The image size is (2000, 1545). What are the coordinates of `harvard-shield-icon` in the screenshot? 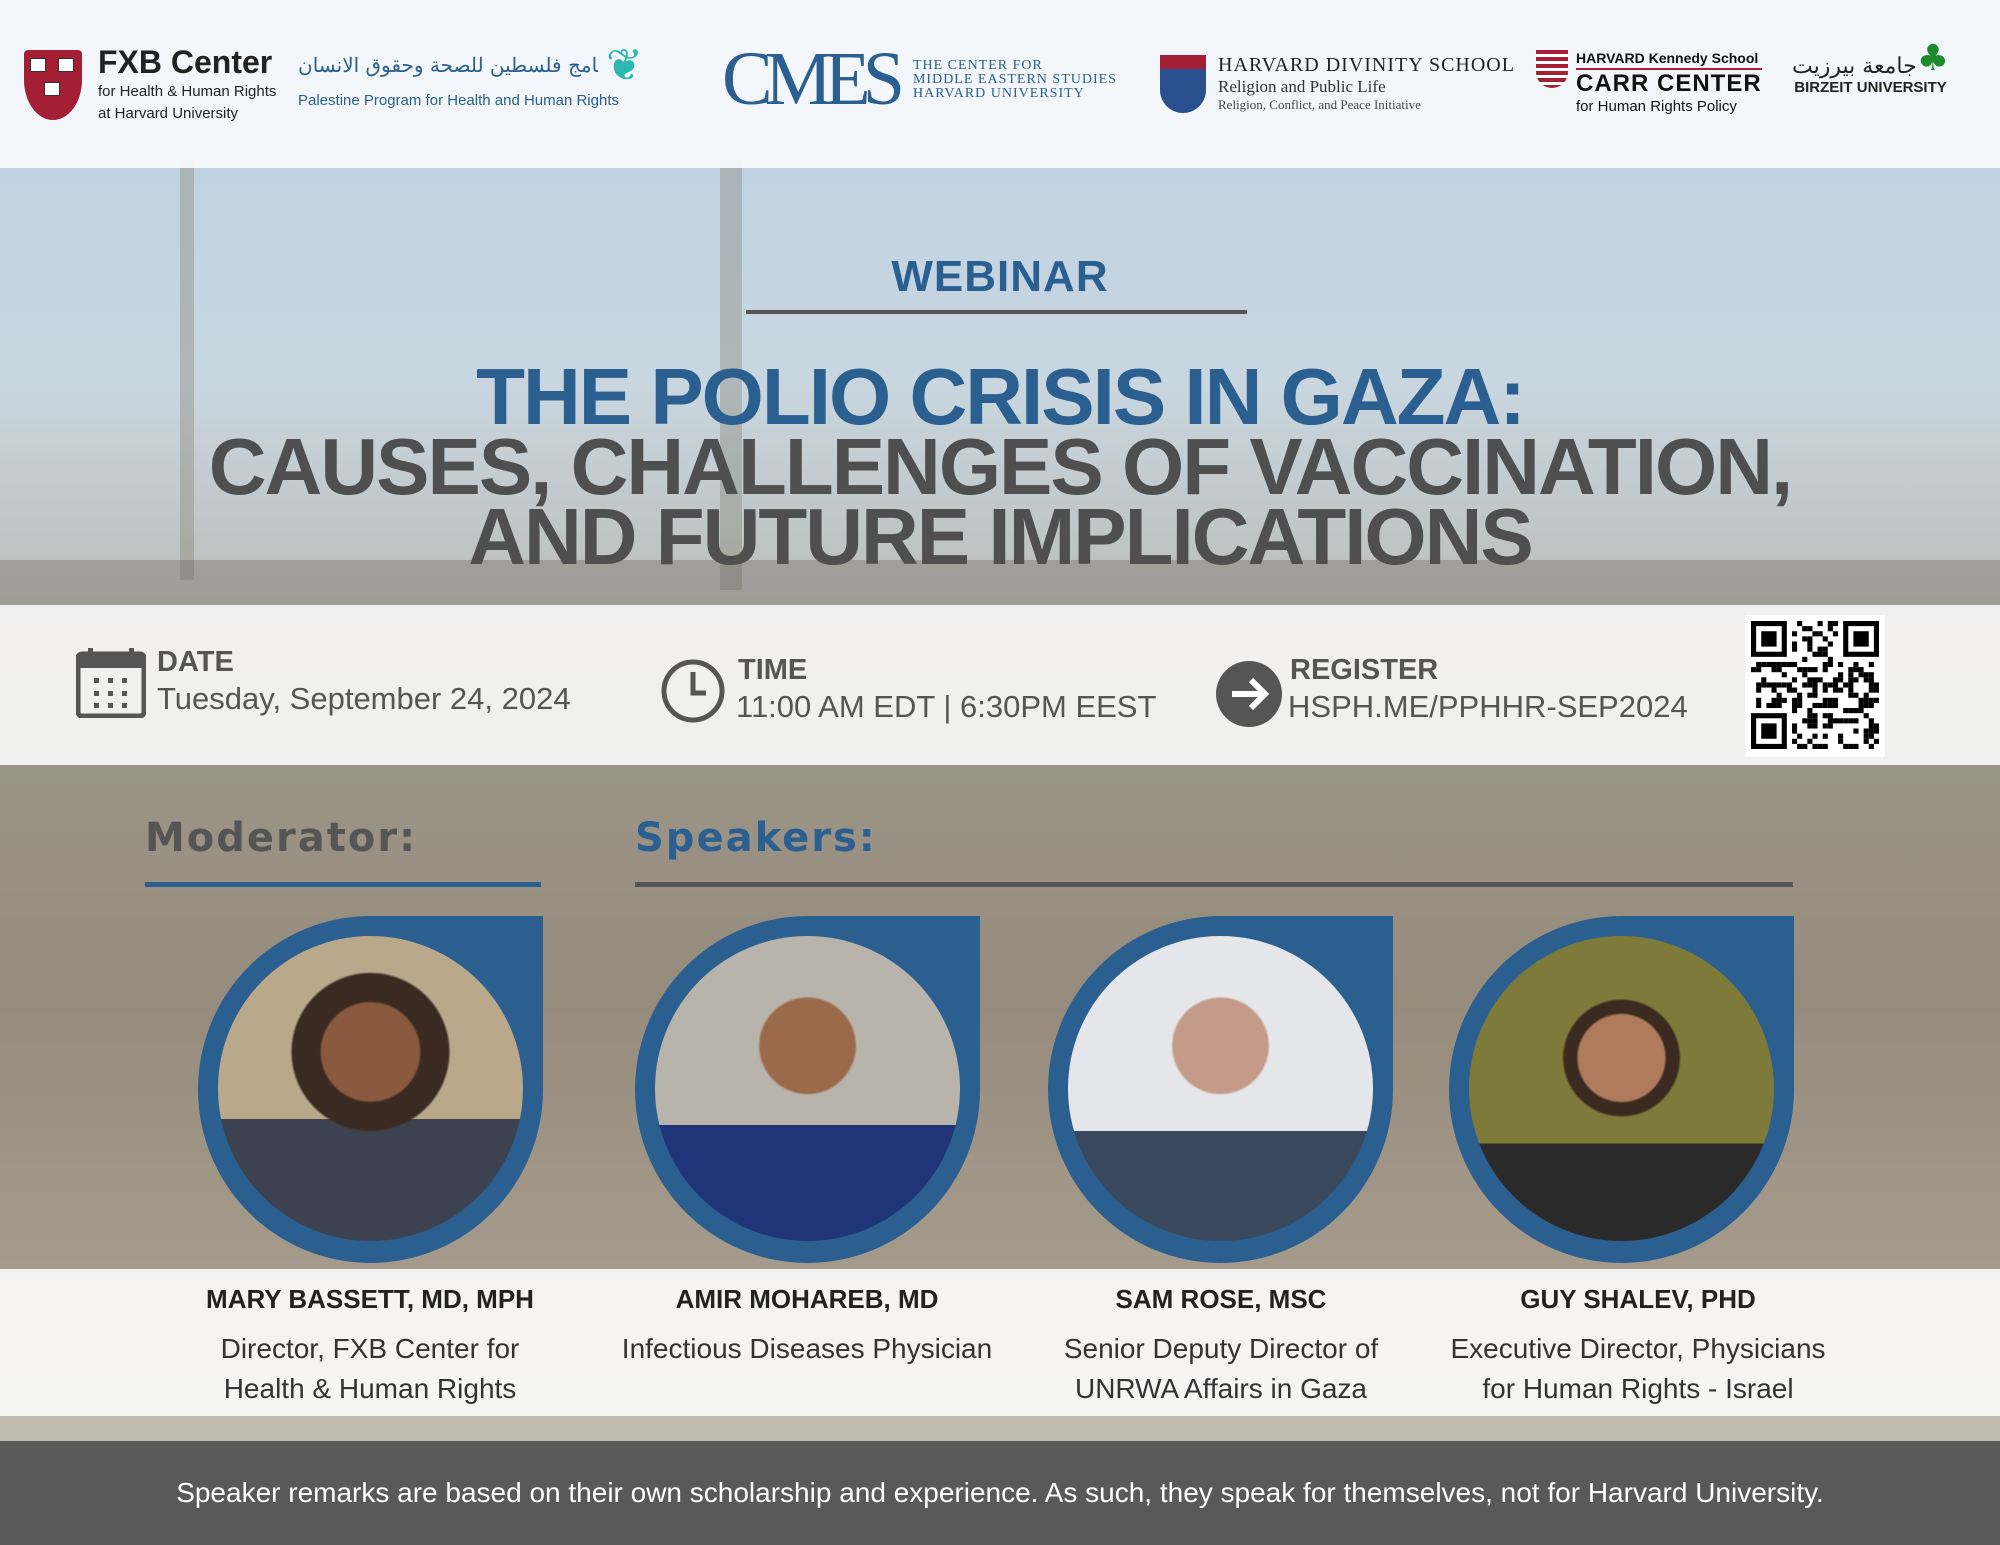 It's located at (53, 84).